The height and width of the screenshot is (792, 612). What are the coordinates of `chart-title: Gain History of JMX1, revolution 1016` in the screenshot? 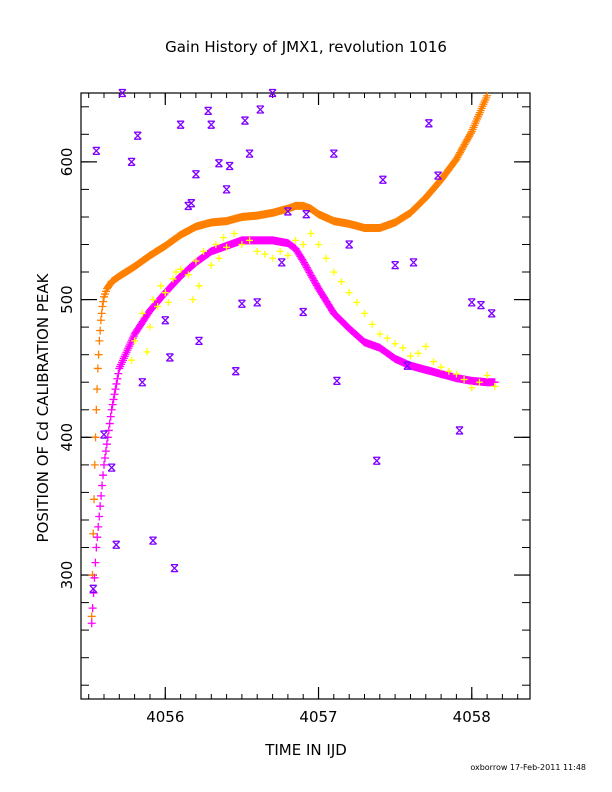 It's located at (306, 47).